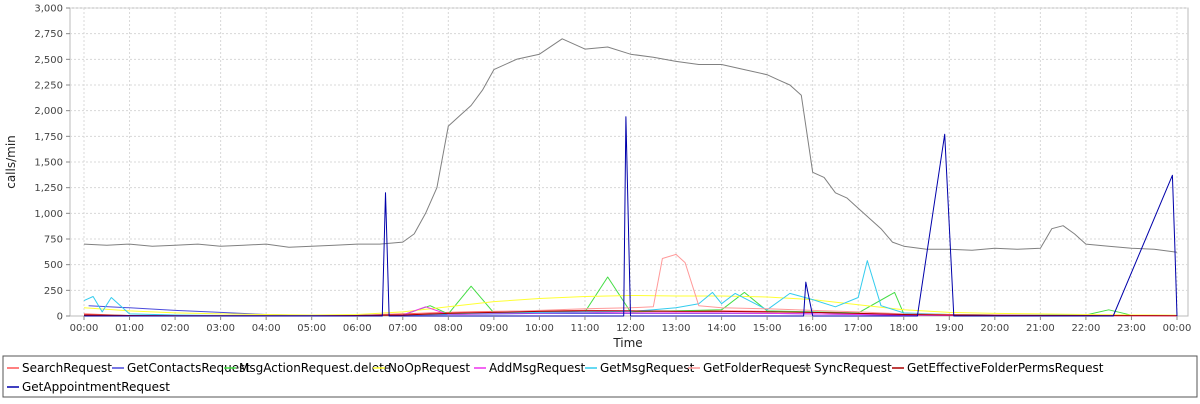 The height and width of the screenshot is (404, 1200). I want to click on legend-label: GetFolderRequest, so click(757, 368).